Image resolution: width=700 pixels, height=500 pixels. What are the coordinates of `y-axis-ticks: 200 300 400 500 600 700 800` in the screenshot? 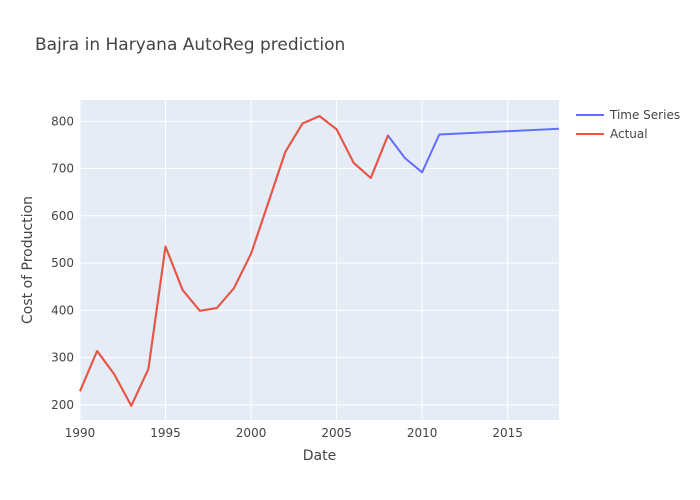 It's located at (62, 263).